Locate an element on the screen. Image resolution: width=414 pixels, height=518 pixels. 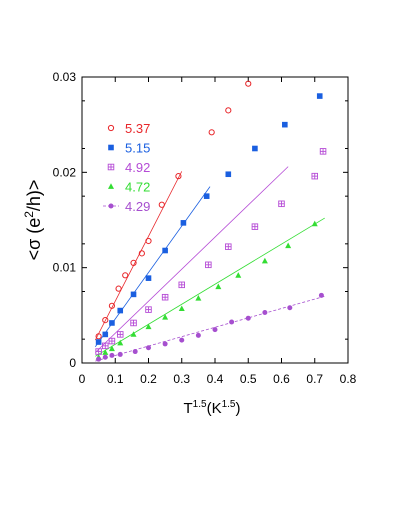
legend-label: 4.29 is located at coordinates (137, 206).